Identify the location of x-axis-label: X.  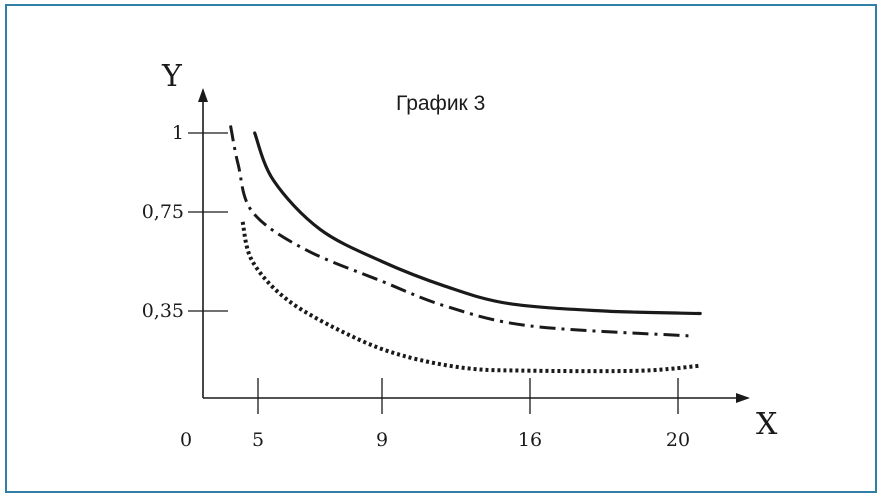
(767, 424).